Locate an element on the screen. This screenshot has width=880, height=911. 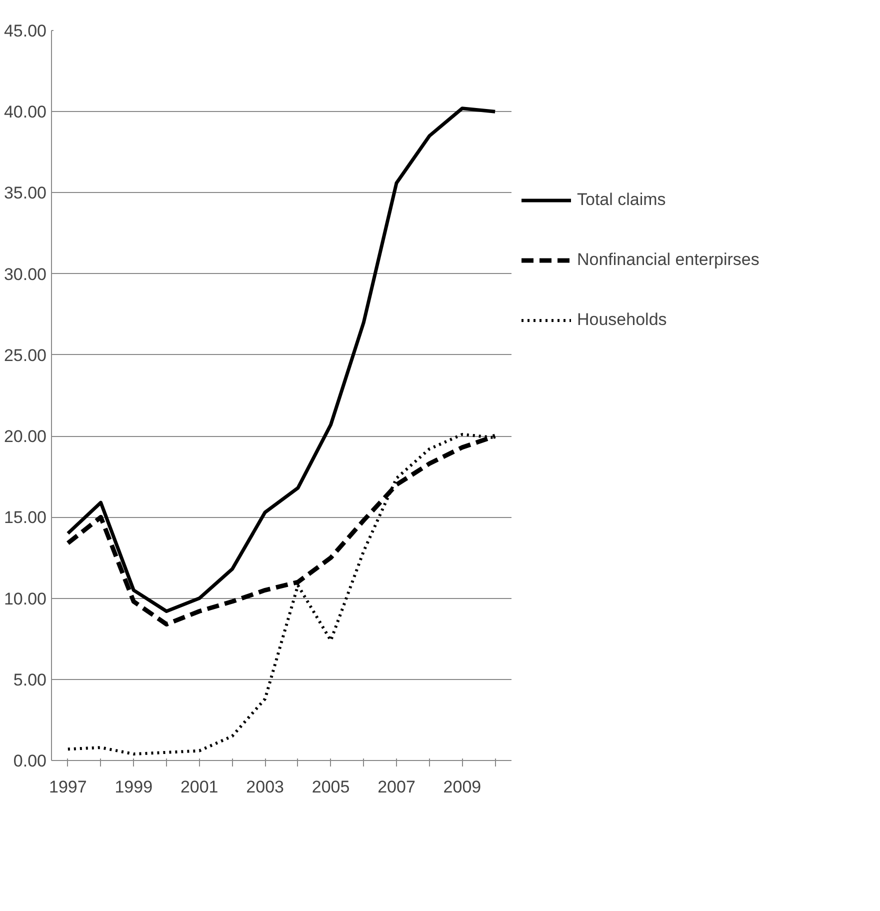
legend-label: Households is located at coordinates (622, 320).